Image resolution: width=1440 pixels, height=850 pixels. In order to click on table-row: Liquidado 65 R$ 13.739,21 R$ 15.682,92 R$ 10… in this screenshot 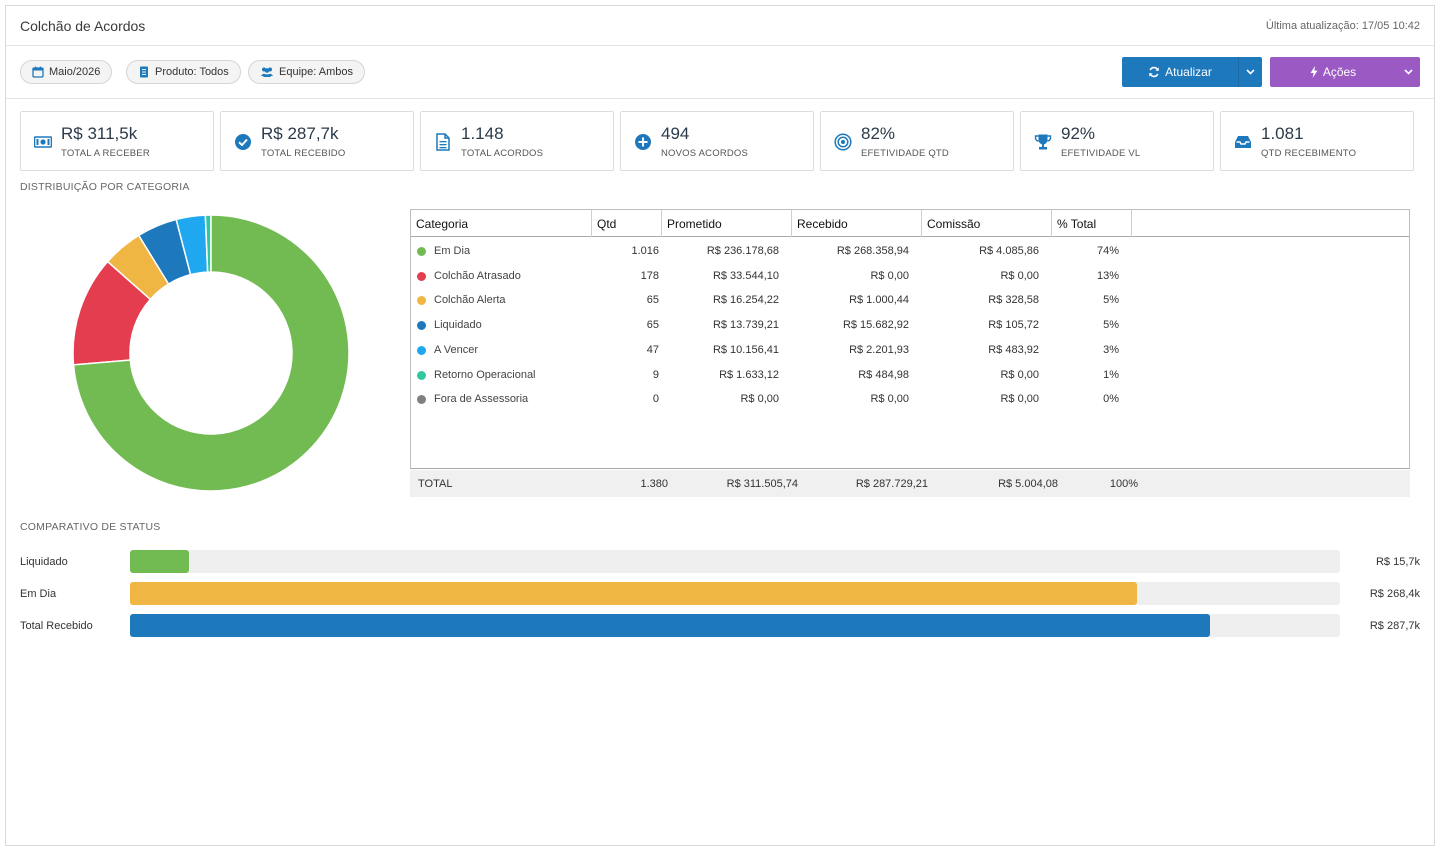, I will do `click(910, 325)`.